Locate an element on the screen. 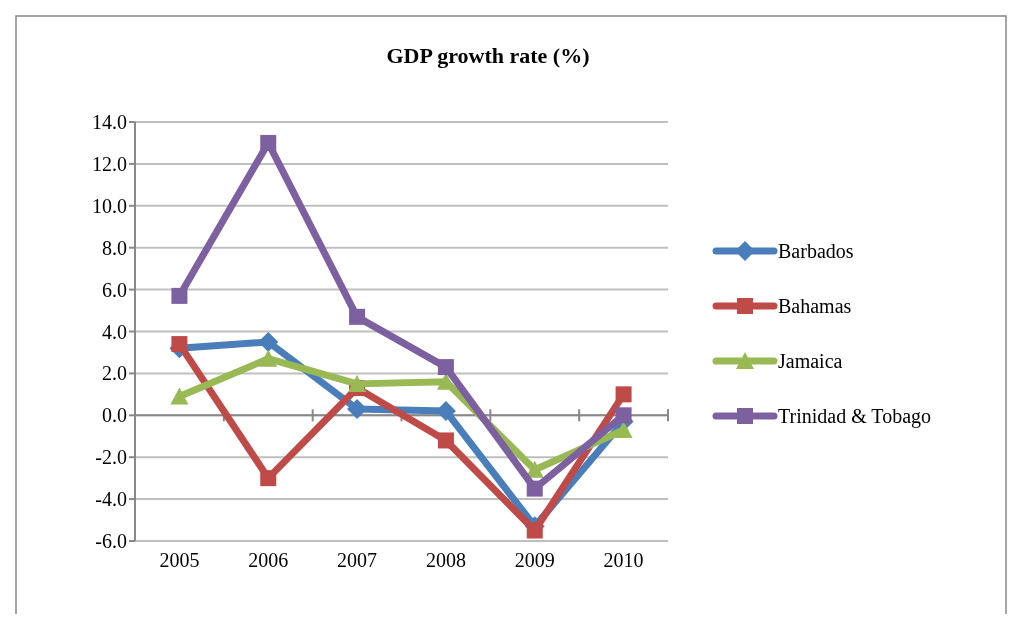 The height and width of the screenshot is (622, 1016). x-tick-label: 2009 is located at coordinates (534, 560).